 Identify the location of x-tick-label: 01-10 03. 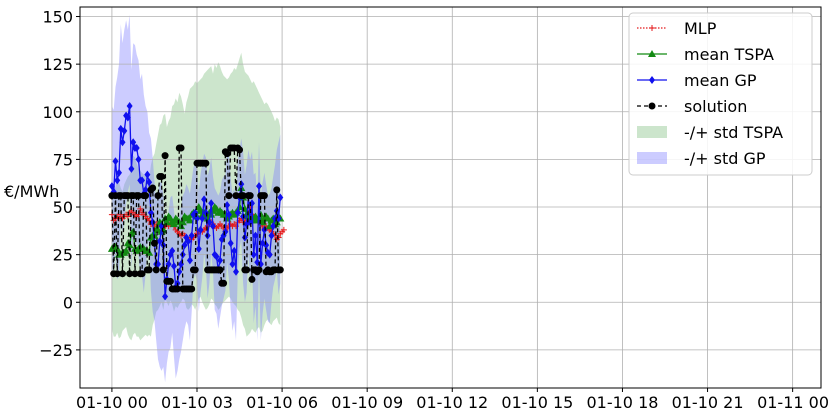
(197, 402).